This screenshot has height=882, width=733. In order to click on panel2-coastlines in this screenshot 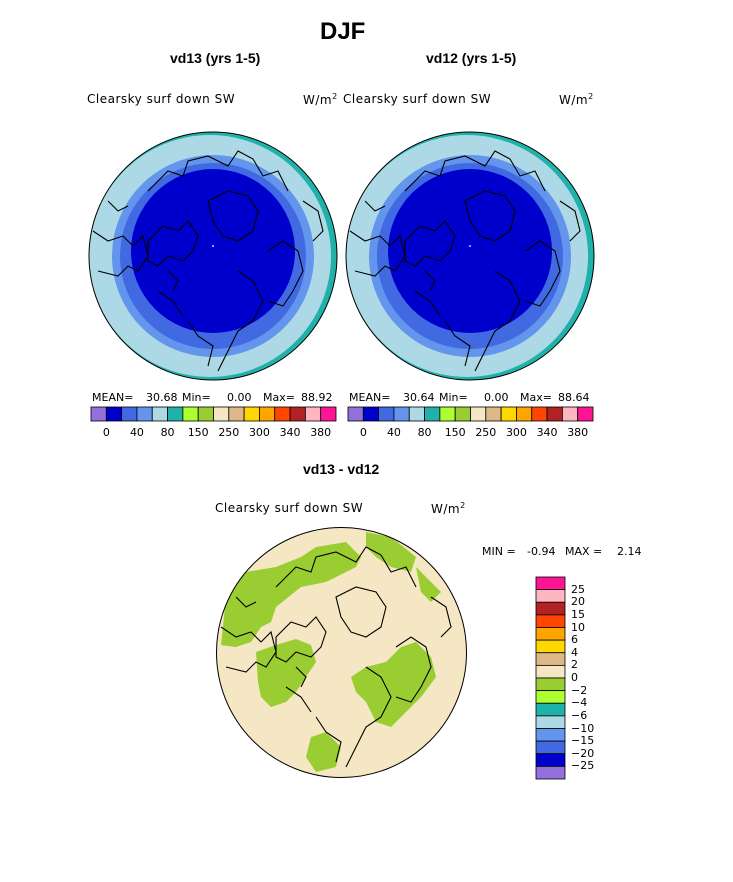, I will do `click(465, 261)`.